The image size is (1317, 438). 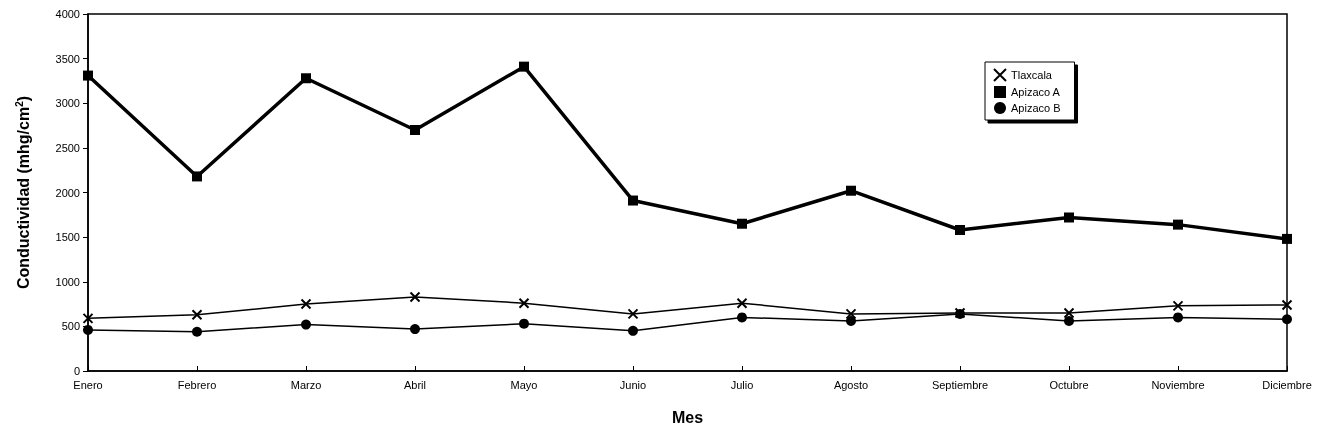 I want to click on x-axis-title: Mes, so click(x=687, y=417).